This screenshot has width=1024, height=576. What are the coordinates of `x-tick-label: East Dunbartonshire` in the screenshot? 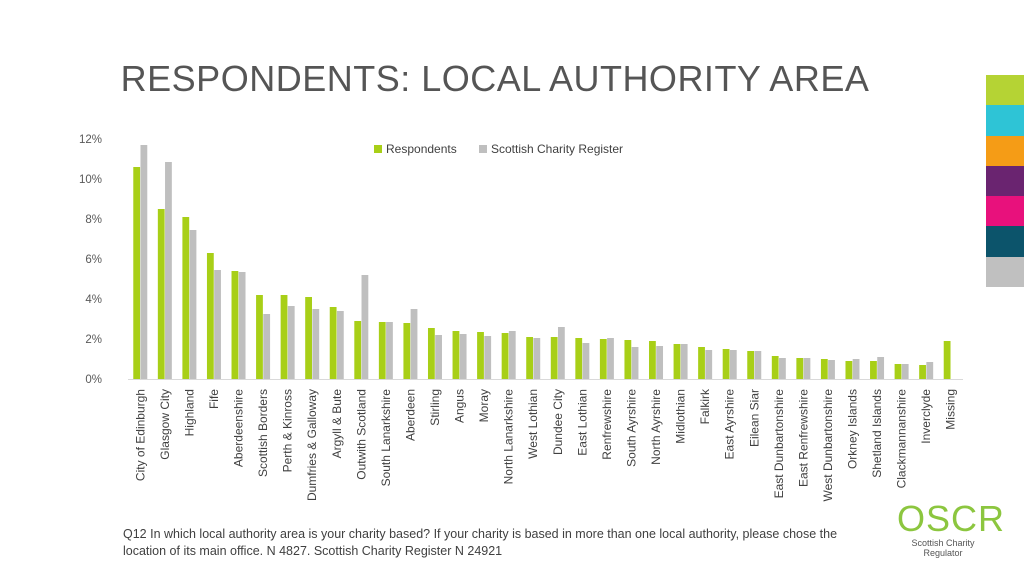 It's located at (779, 444).